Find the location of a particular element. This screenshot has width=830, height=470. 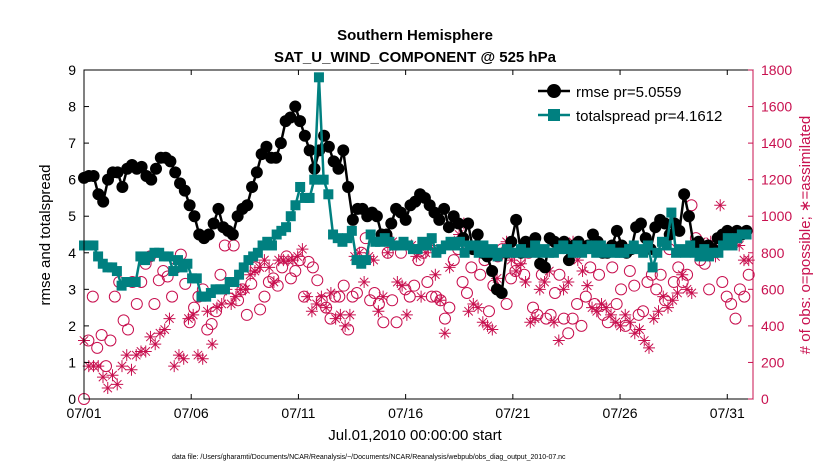

legend: rmse pr=5.0559 totalspread pr=4.1612 is located at coordinates (639, 103).